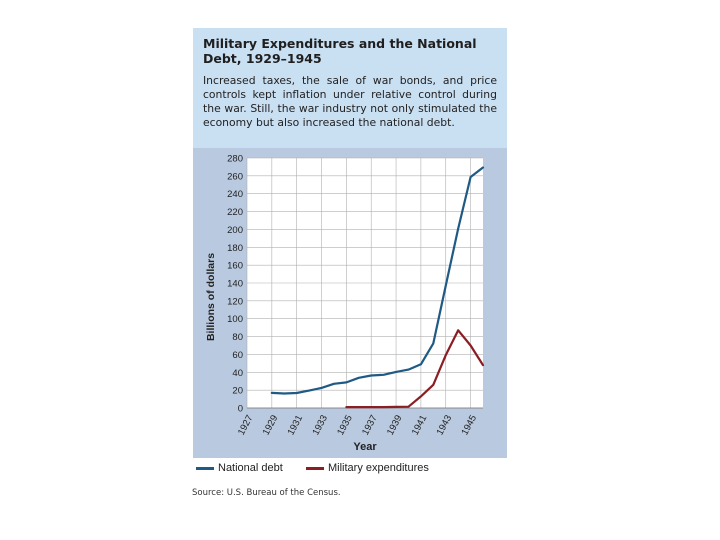 The width and height of the screenshot is (720, 540). What do you see at coordinates (315, 468) in the screenshot?
I see `legend-swatch-military-expenditures` at bounding box center [315, 468].